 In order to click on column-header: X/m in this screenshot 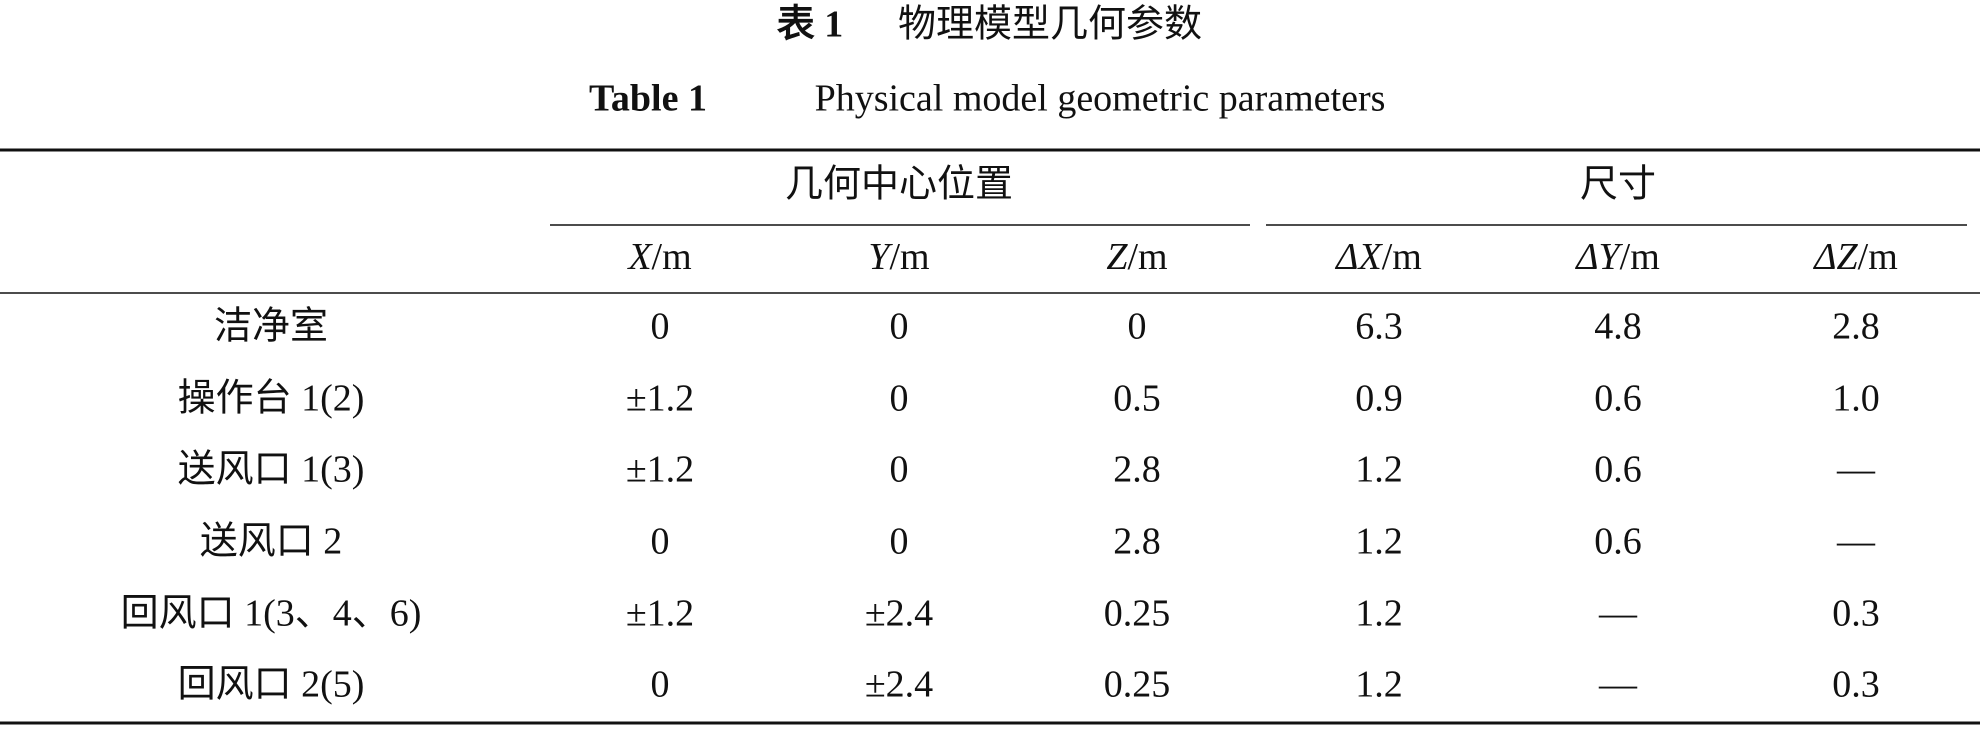, I will do `click(658, 257)`.